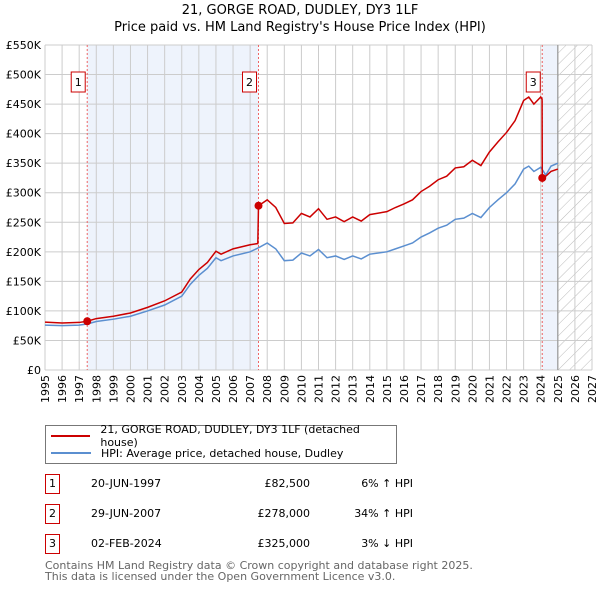 This screenshot has width=600, height=590. What do you see at coordinates (27, 340) in the screenshot?
I see `y-tick-label: £50K` at bounding box center [27, 340].